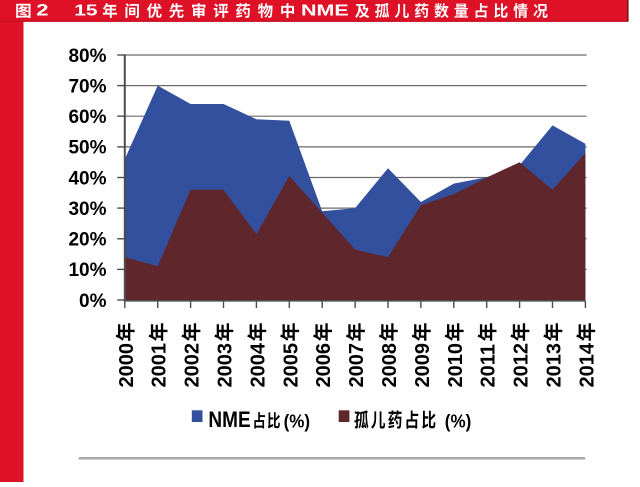 The width and height of the screenshot is (640, 487). What do you see at coordinates (291, 365) in the screenshot?
I see `svg-text: 2005` at bounding box center [291, 365].